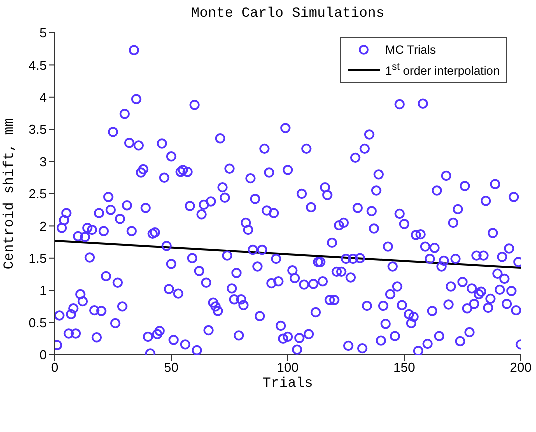 This screenshot has height=432, width=536. What do you see at coordinates (405, 368) in the screenshot?
I see `x-tick-label: 150` at bounding box center [405, 368].